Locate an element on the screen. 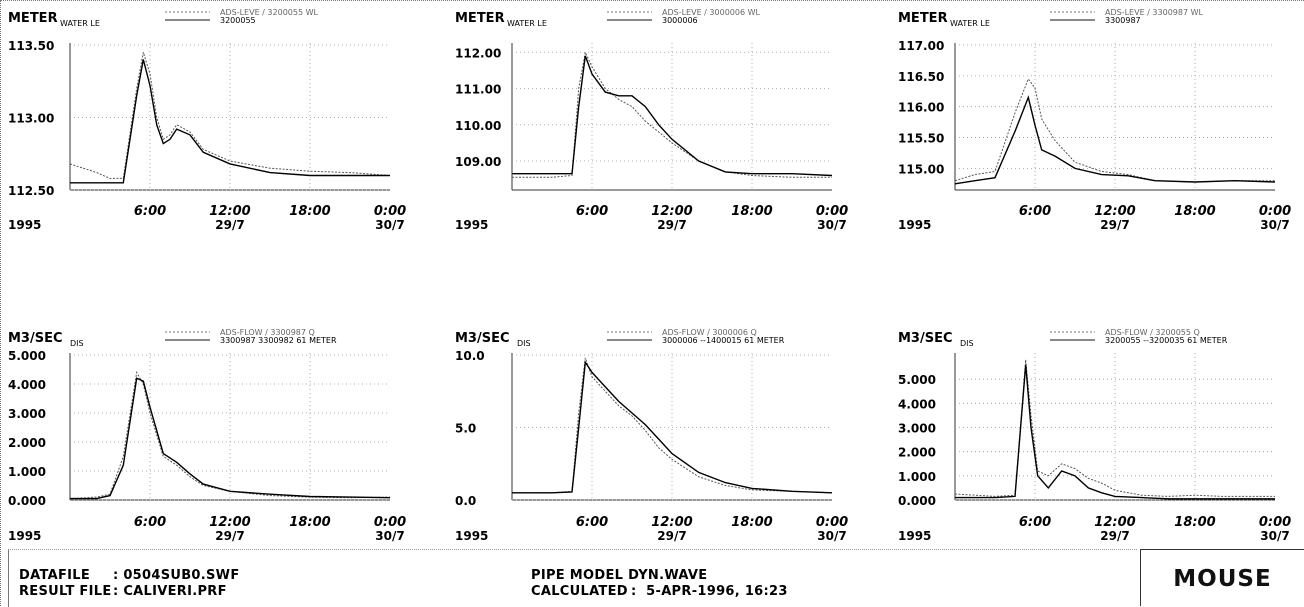 The height and width of the screenshot is (607, 1304). result-value: : CALIVERI.PRF is located at coordinates (170, 591).